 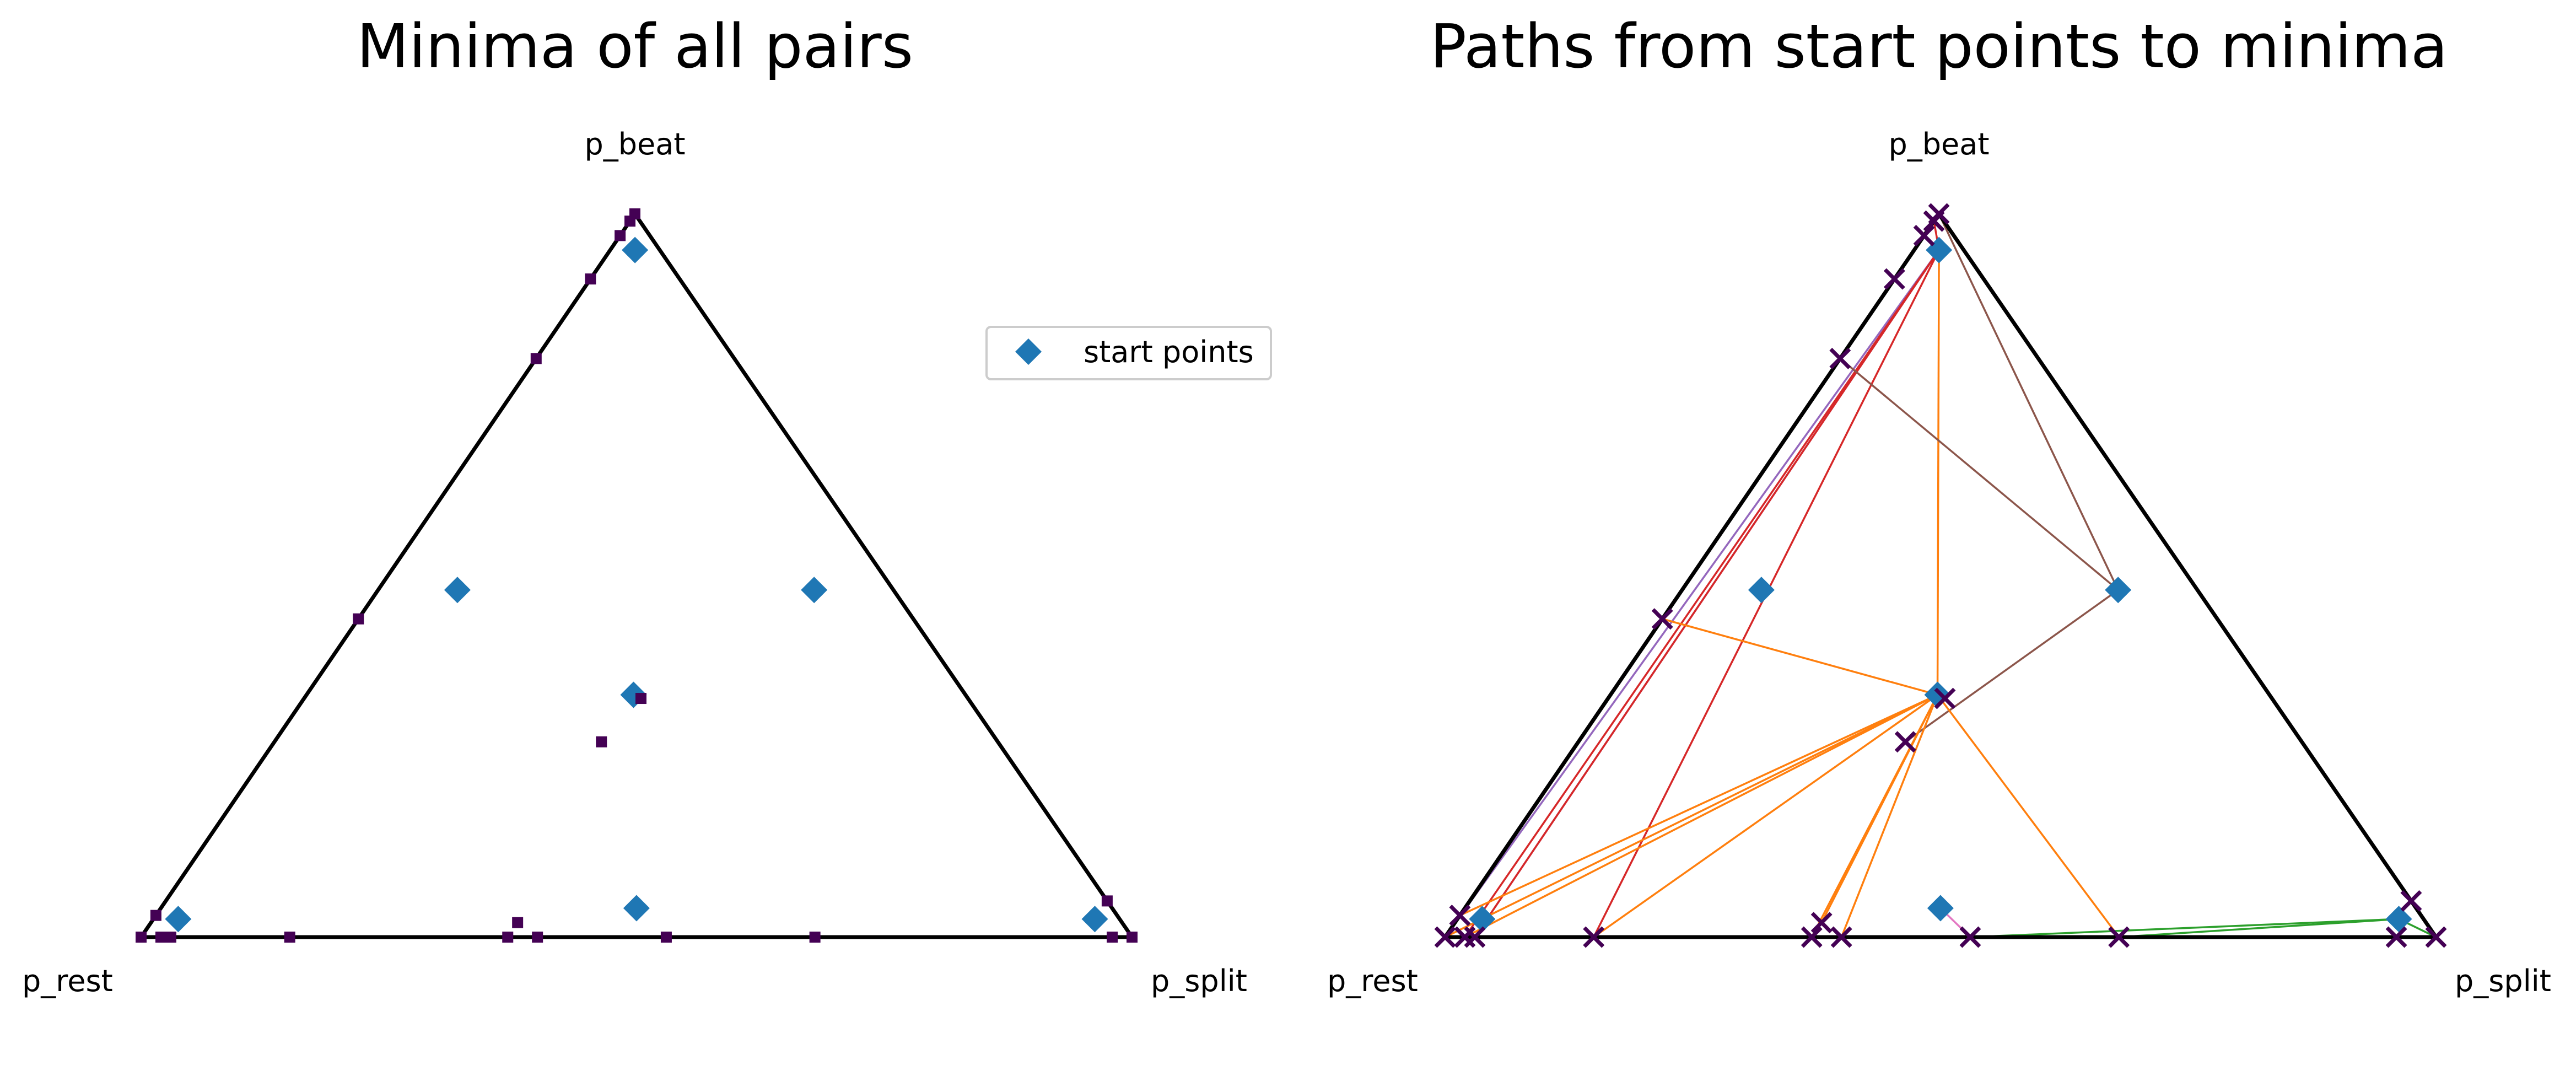 What do you see at coordinates (1939, 144) in the screenshot?
I see `right-top-vertex-label: p_beat` at bounding box center [1939, 144].